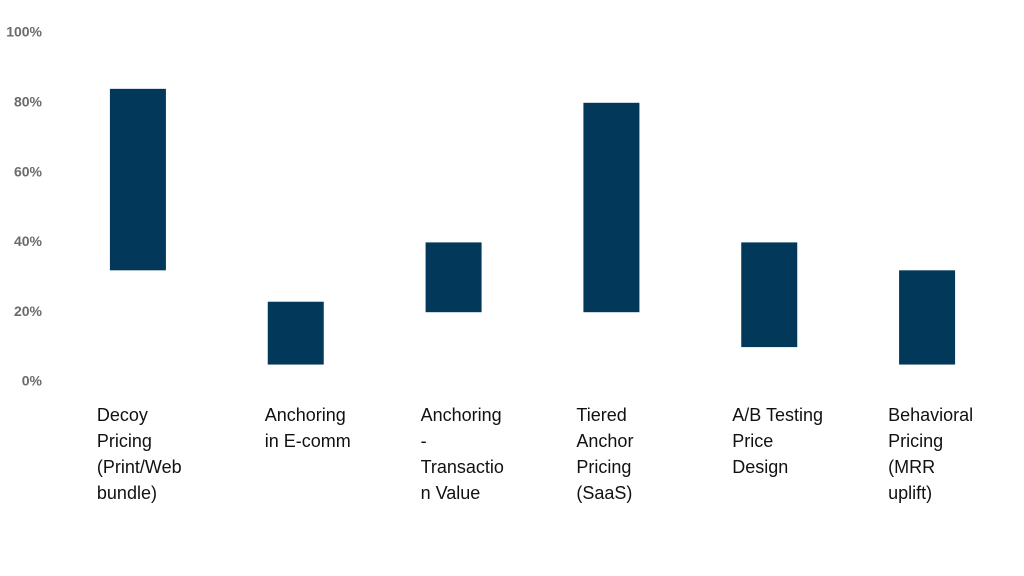  I want to click on x-tick-label: -, so click(424, 441).